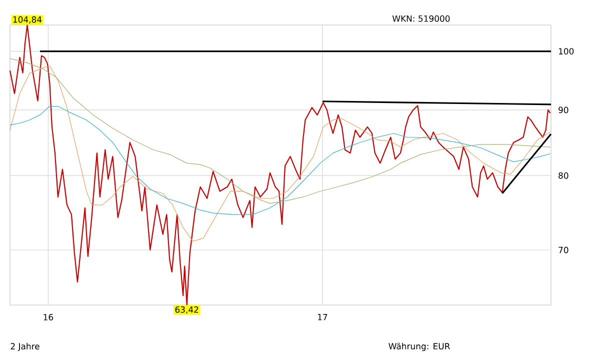  I want to click on annotation: 63,42, so click(186, 310).